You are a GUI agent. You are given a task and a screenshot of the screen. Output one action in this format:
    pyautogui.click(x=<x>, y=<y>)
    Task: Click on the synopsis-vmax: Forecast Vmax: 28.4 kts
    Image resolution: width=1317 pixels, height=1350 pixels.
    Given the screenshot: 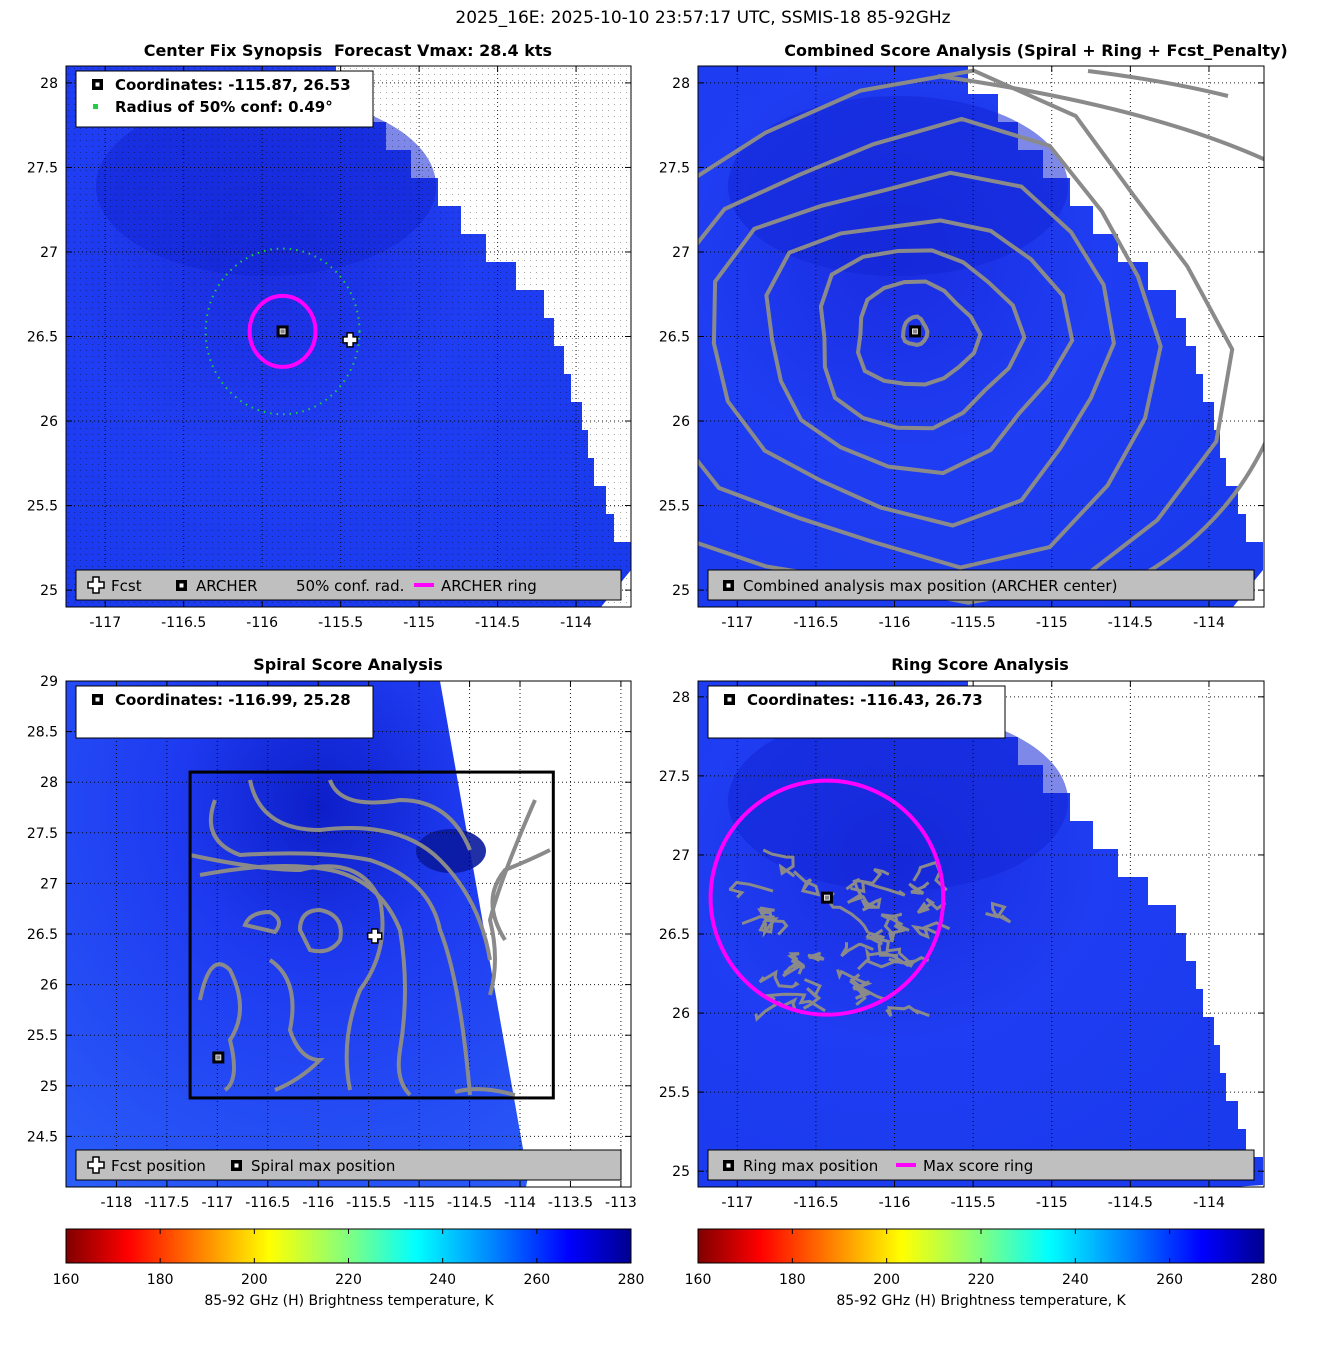 What is the action you would take?
    pyautogui.click(x=443, y=50)
    